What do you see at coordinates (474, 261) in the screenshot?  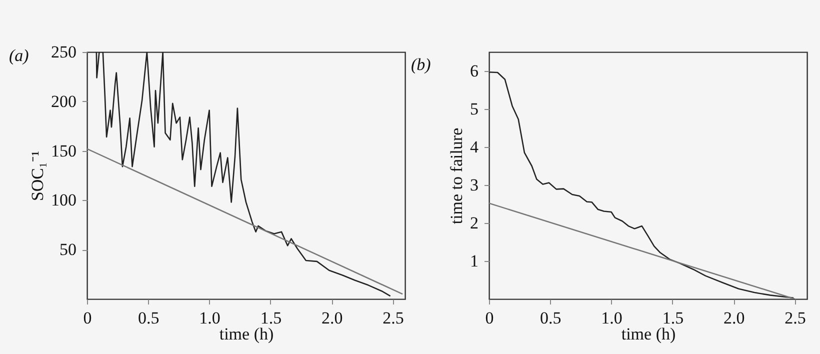 I see `y-tick-label: 1` at bounding box center [474, 261].